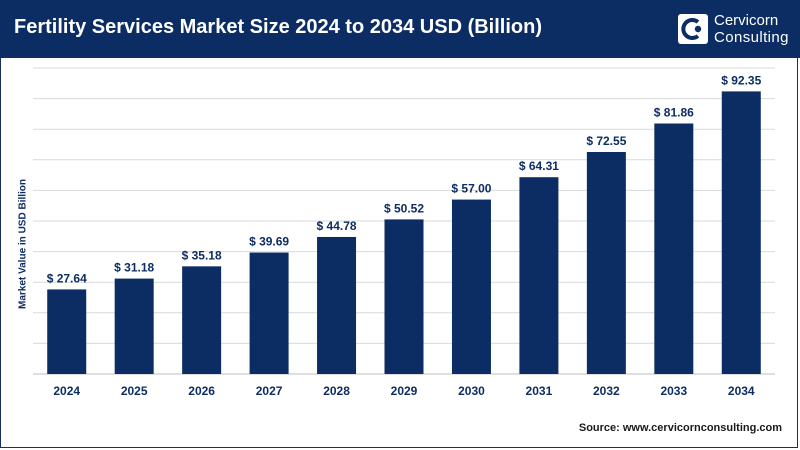 Image resolution: width=800 pixels, height=450 pixels. Describe the element at coordinates (134, 391) in the screenshot. I see `x-tick-label: 2025` at that location.